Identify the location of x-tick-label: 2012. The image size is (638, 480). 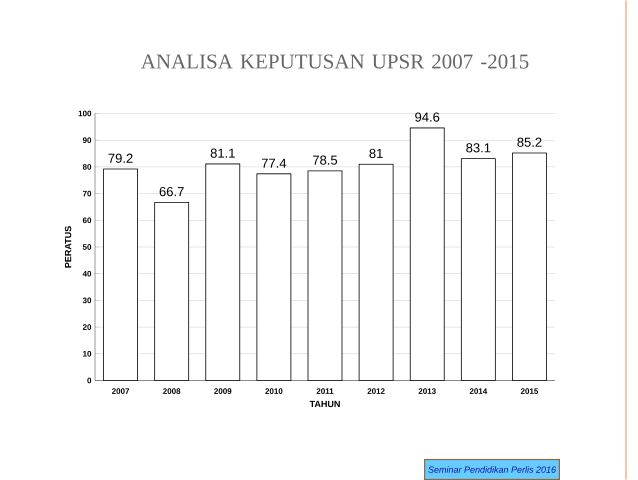
(376, 391).